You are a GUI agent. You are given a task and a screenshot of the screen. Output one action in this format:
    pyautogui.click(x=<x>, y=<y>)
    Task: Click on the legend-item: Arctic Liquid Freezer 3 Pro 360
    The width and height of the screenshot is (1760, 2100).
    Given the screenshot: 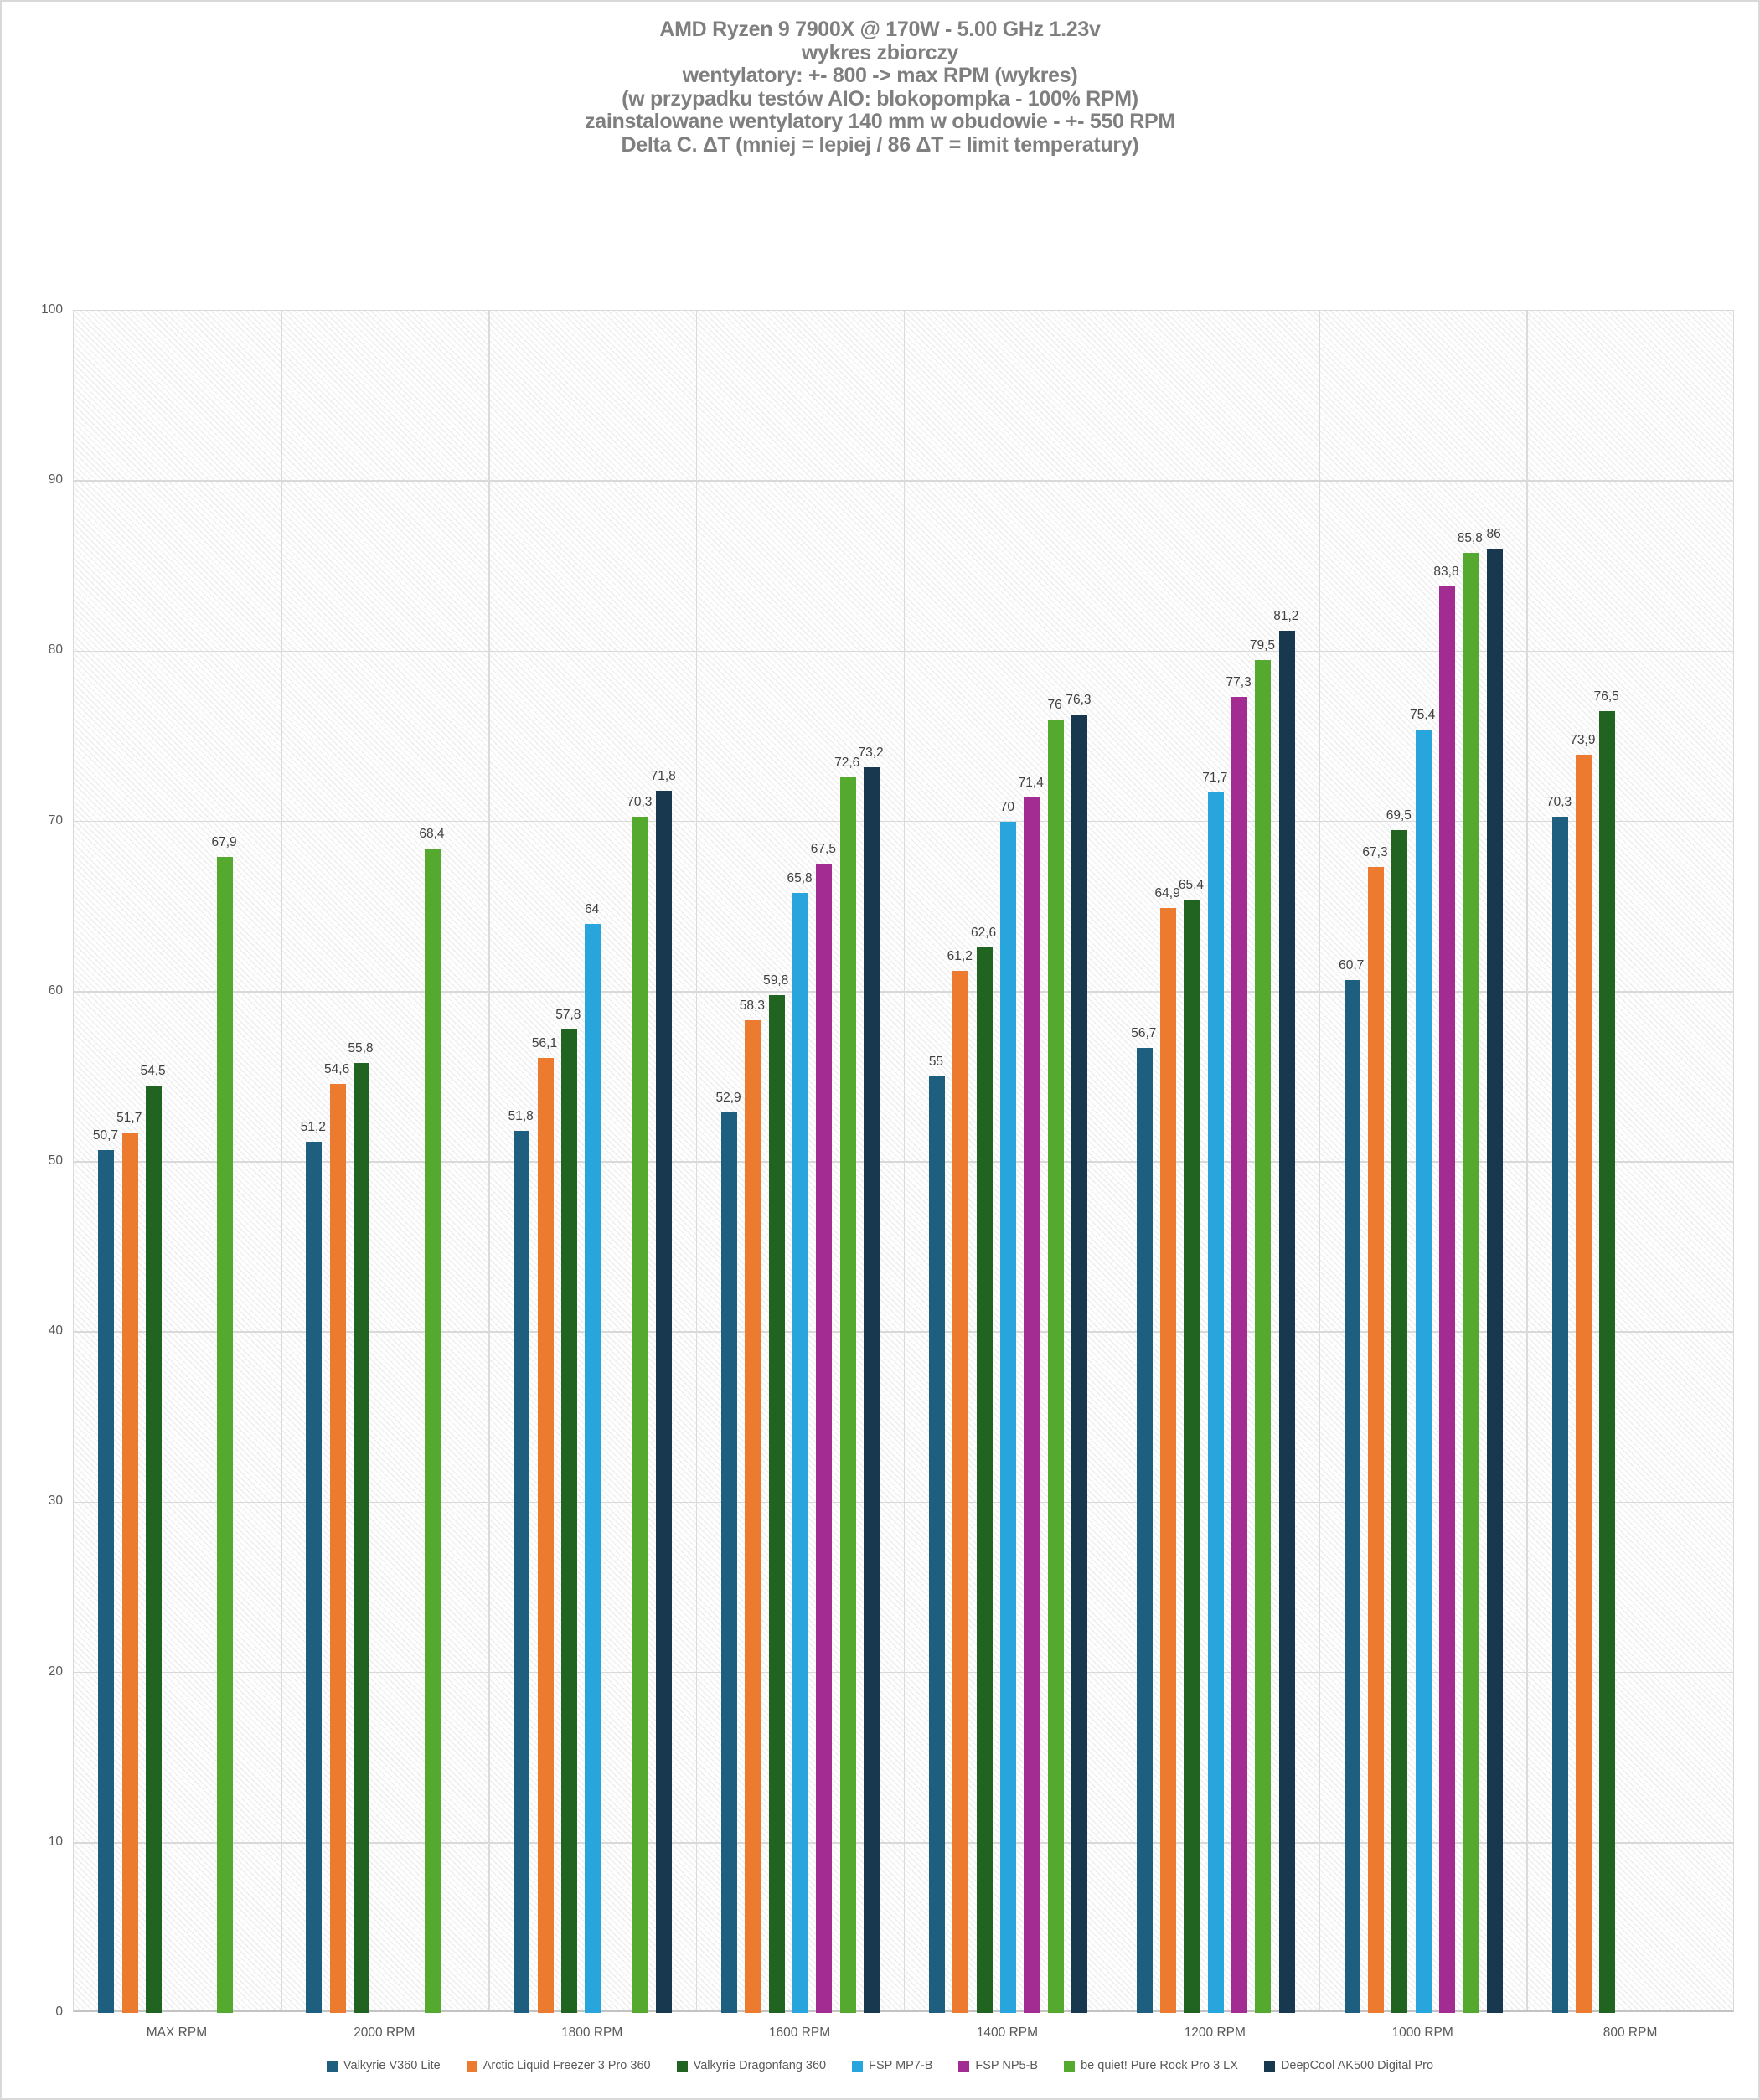 What is the action you would take?
    pyautogui.click(x=558, y=2066)
    